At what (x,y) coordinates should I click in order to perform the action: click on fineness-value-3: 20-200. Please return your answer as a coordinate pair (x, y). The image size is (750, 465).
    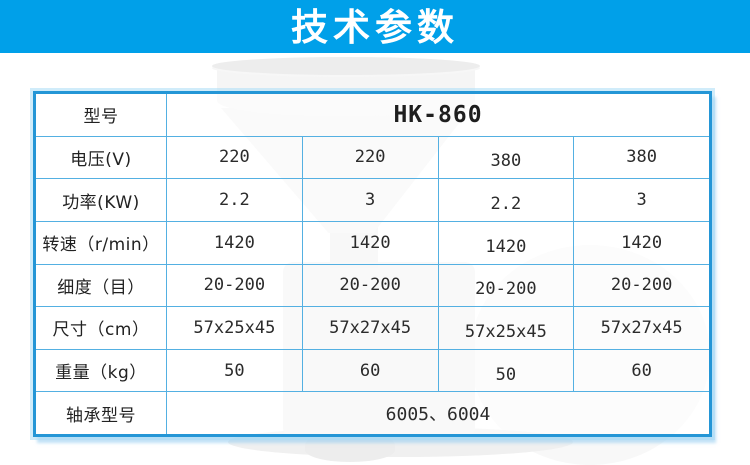
    Looking at the image, I should click on (507, 285).